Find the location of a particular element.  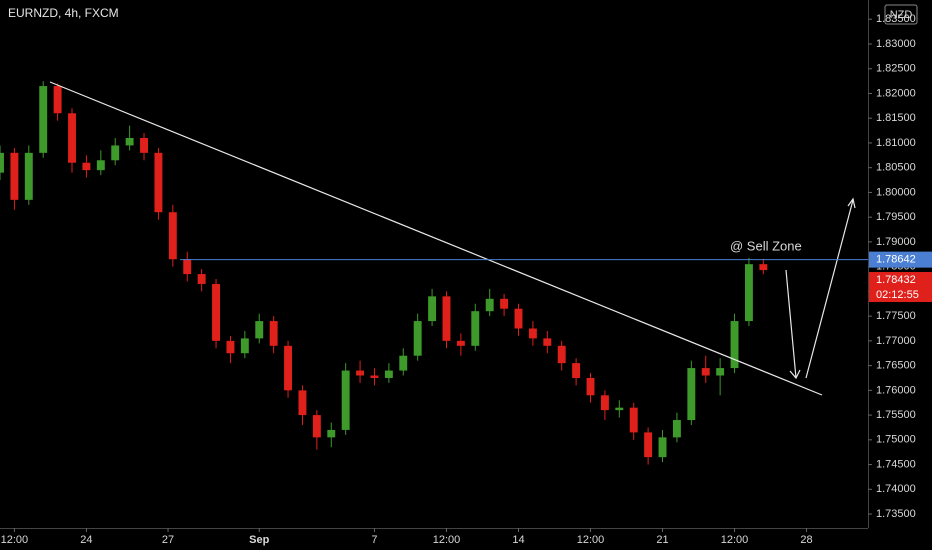

y-tick-label: 1.83000 is located at coordinates (896, 44).